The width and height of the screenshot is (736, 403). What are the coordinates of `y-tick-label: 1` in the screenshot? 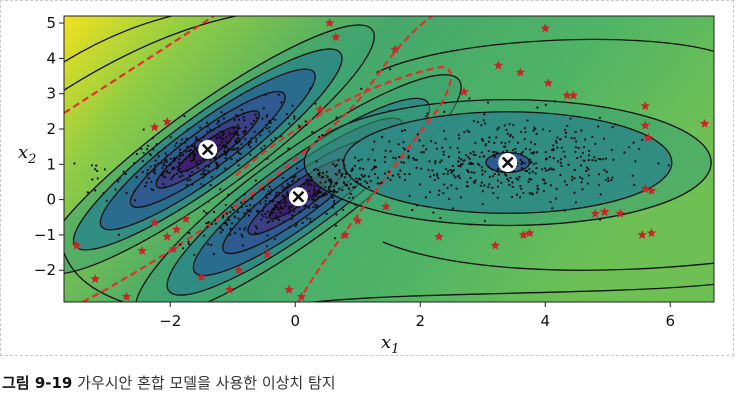 It's located at (51, 164).